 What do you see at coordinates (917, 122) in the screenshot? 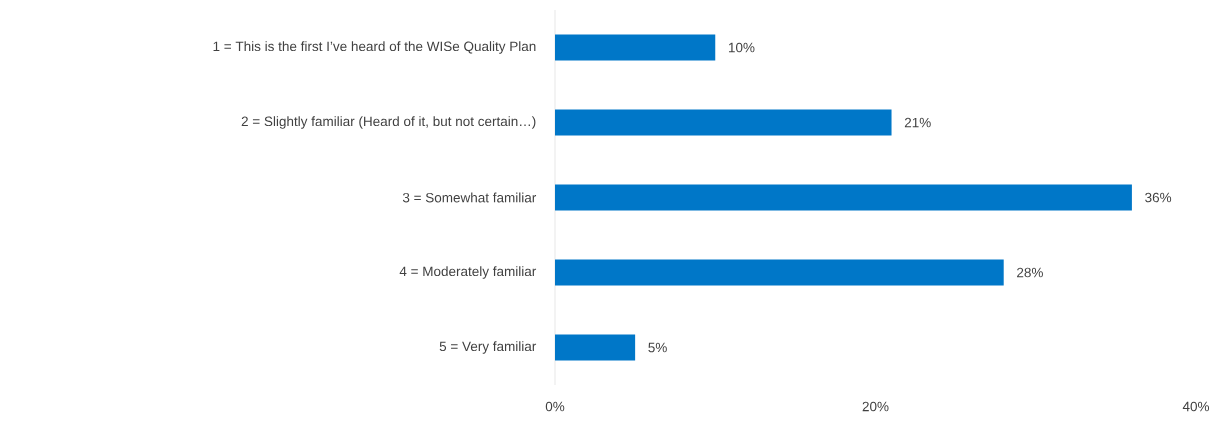
I see `data-label: 21%` at bounding box center [917, 122].